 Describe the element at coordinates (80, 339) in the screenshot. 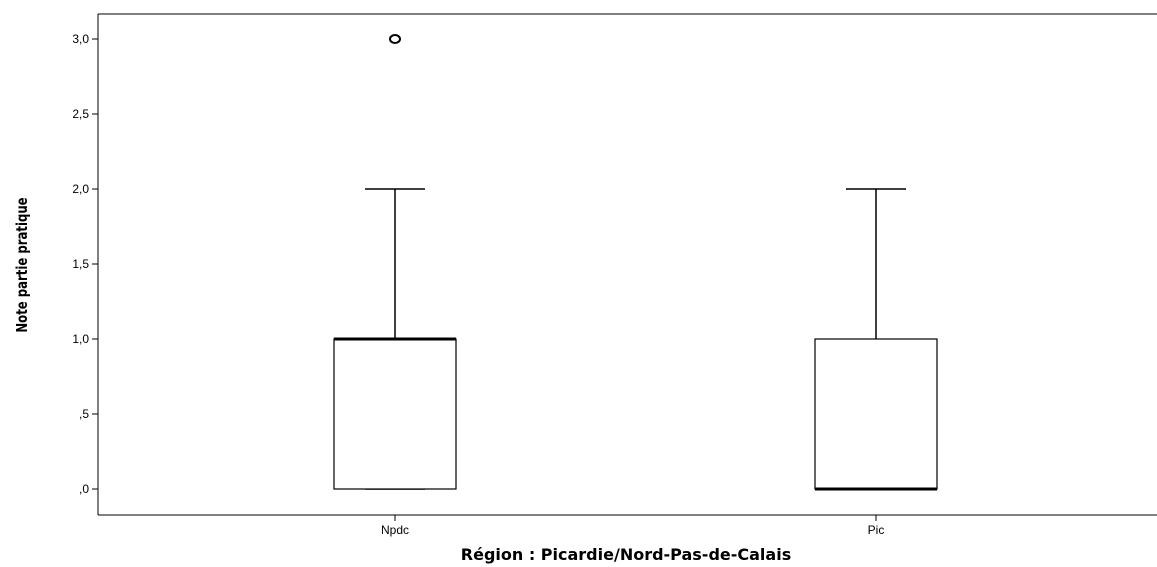

I see `y-tick-label: 1,0` at that location.